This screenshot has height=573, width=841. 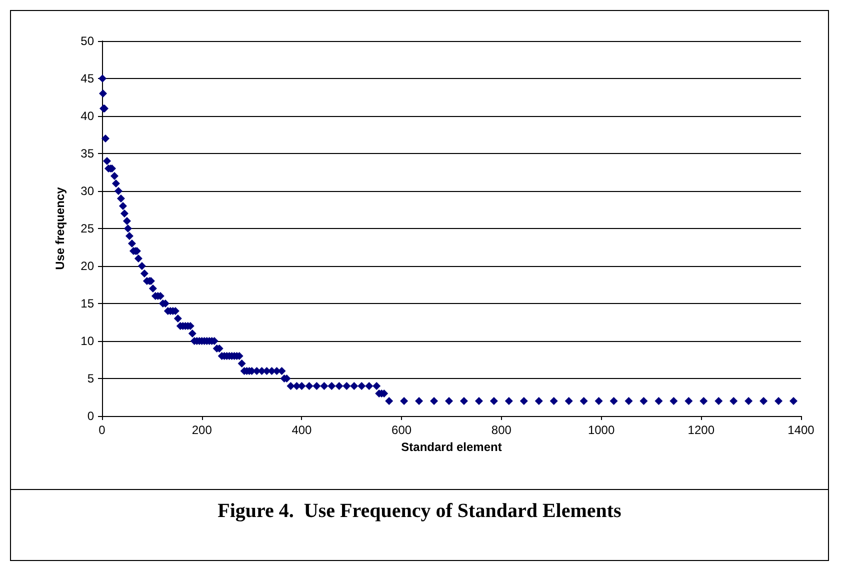 I want to click on x-axis-title: Standard element, so click(x=451, y=447).